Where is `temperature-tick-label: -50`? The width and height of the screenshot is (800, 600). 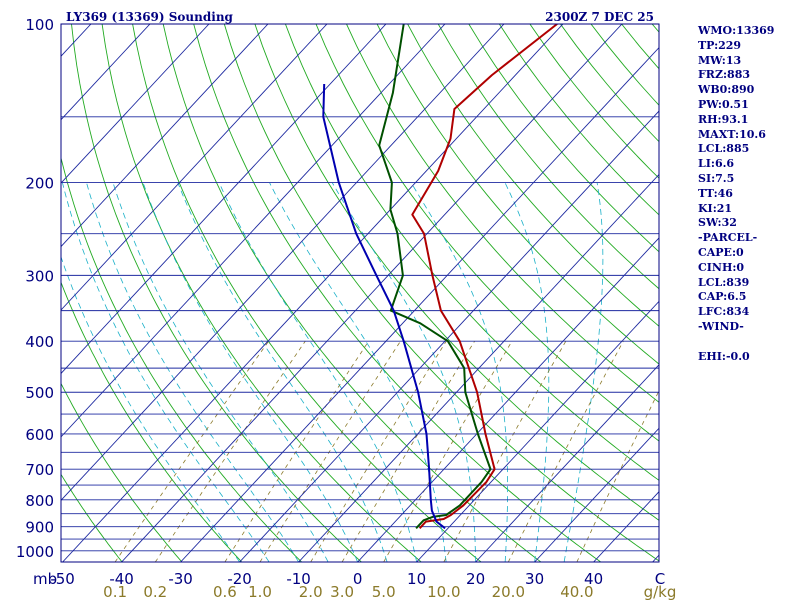 temperature-tick-label: -50 is located at coordinates (62, 579).